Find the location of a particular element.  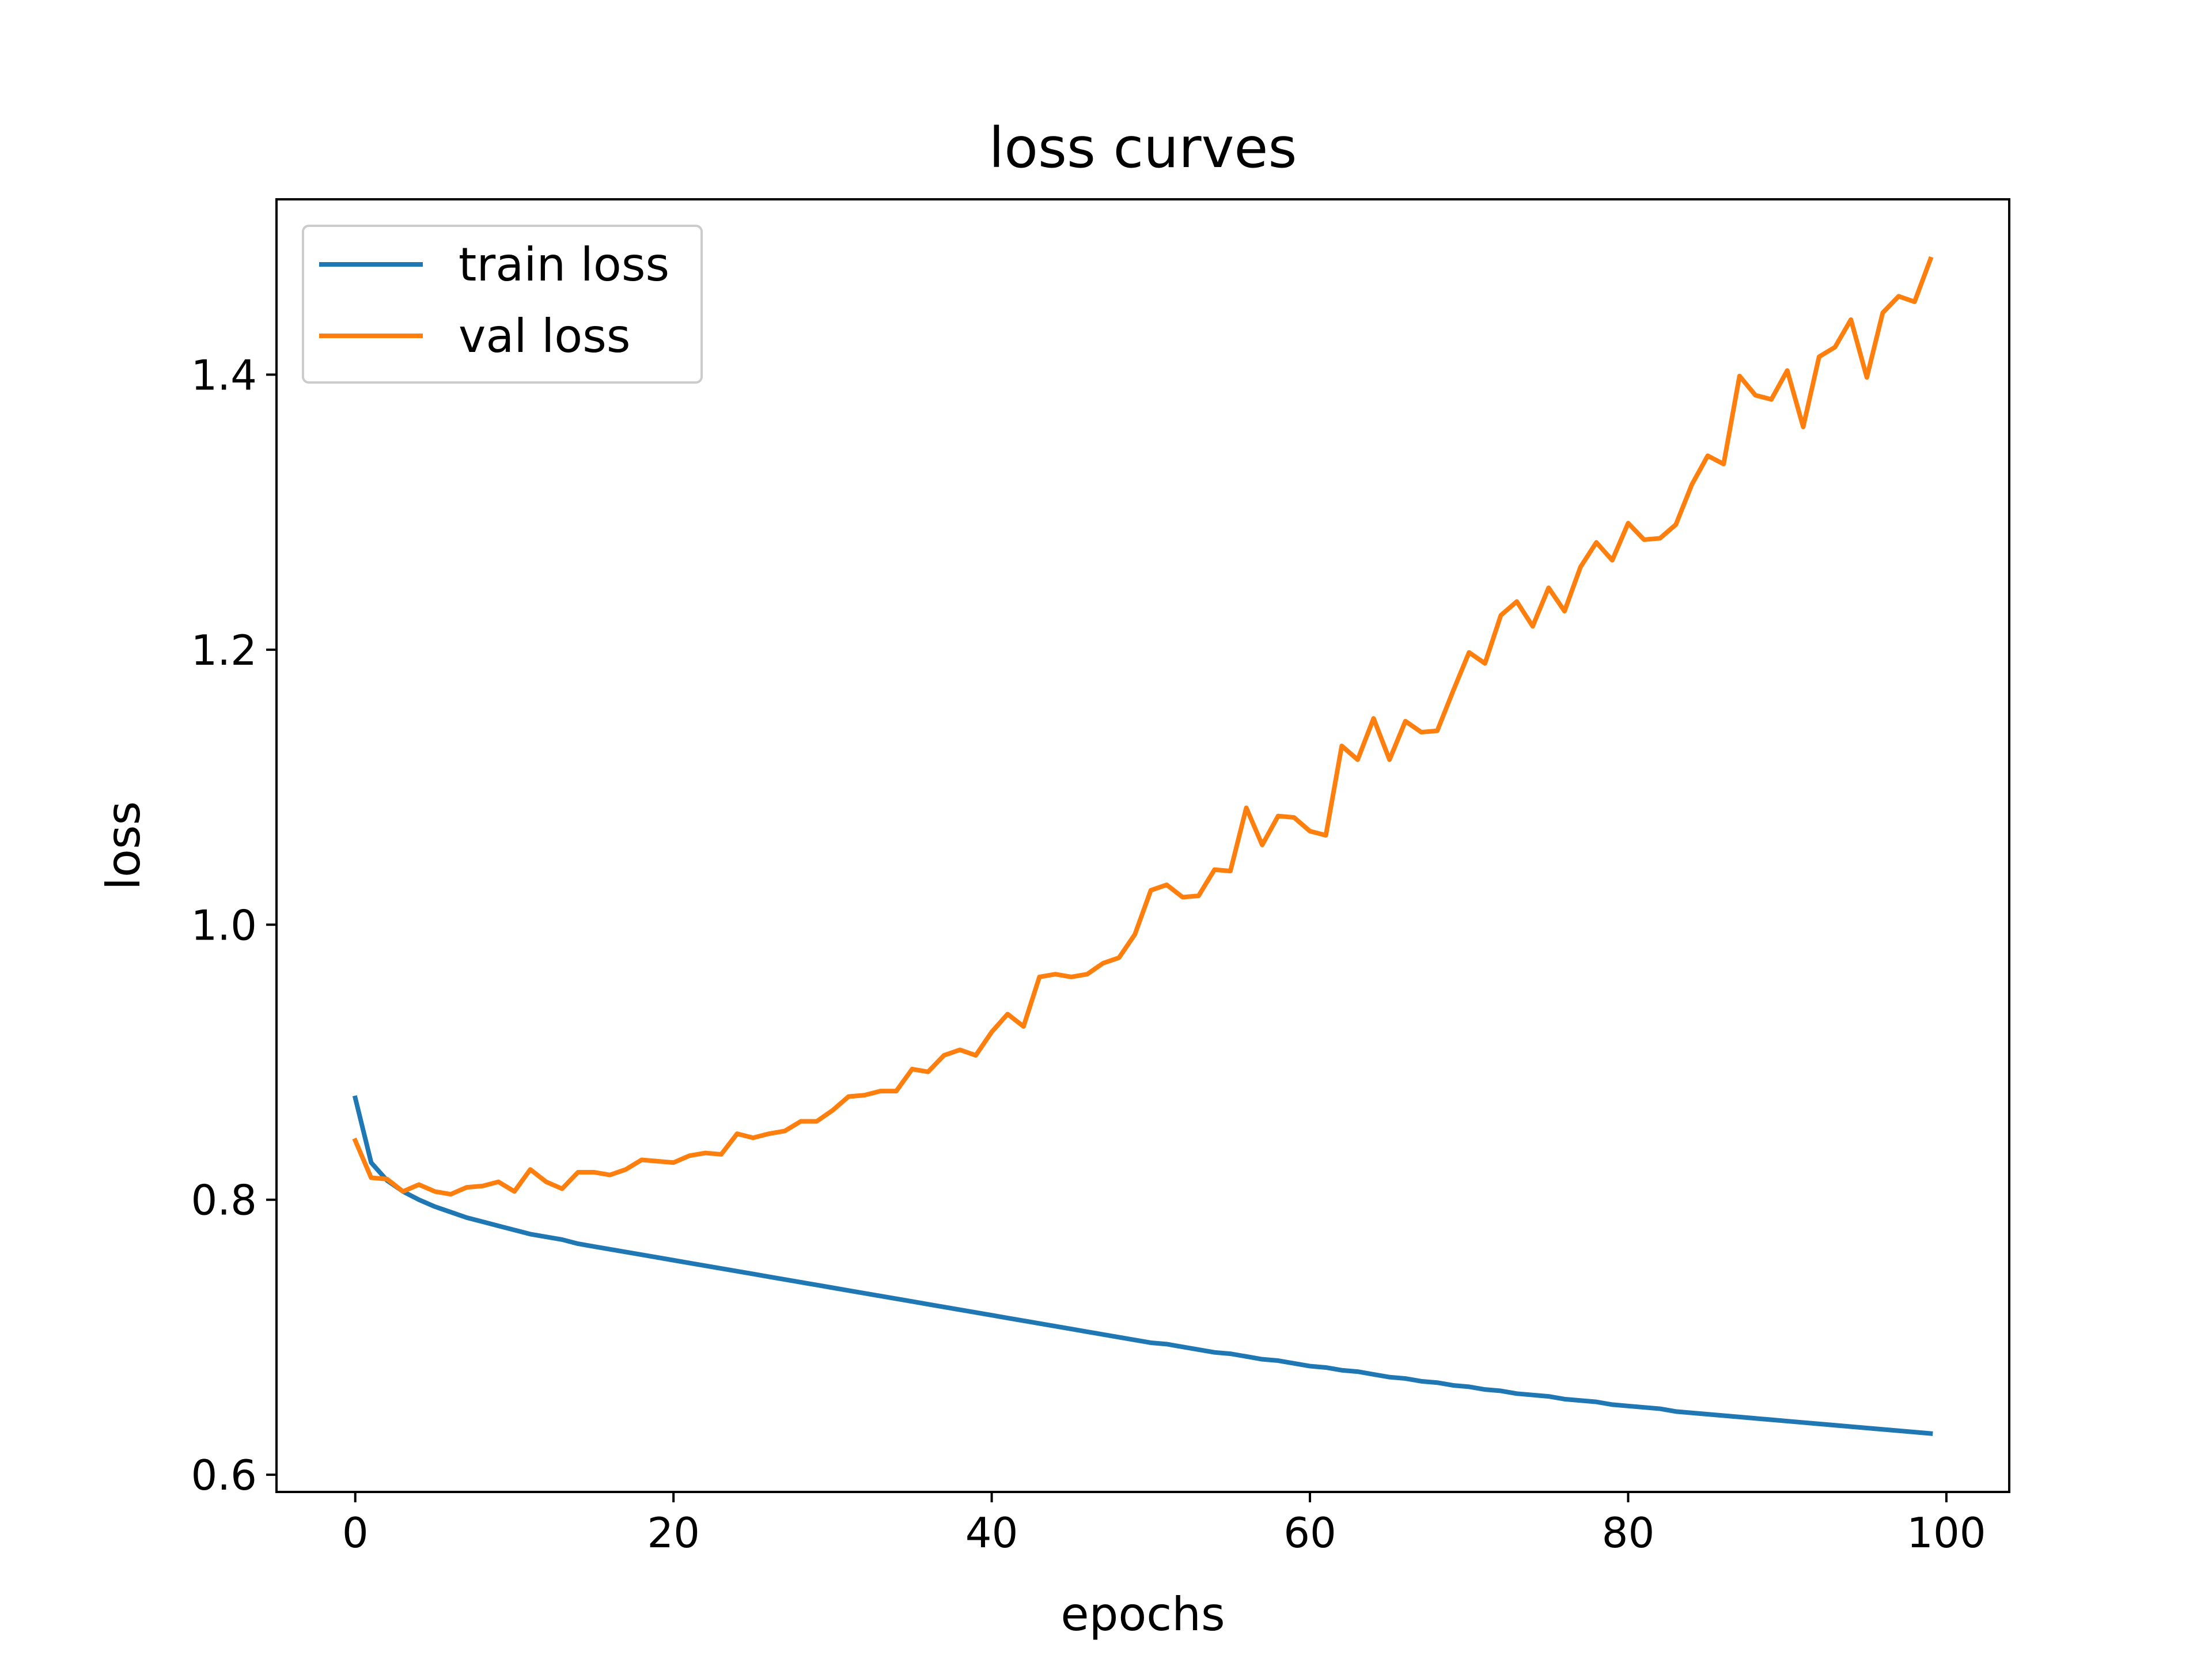

y-tick-label: 1.2 is located at coordinates (224, 650).